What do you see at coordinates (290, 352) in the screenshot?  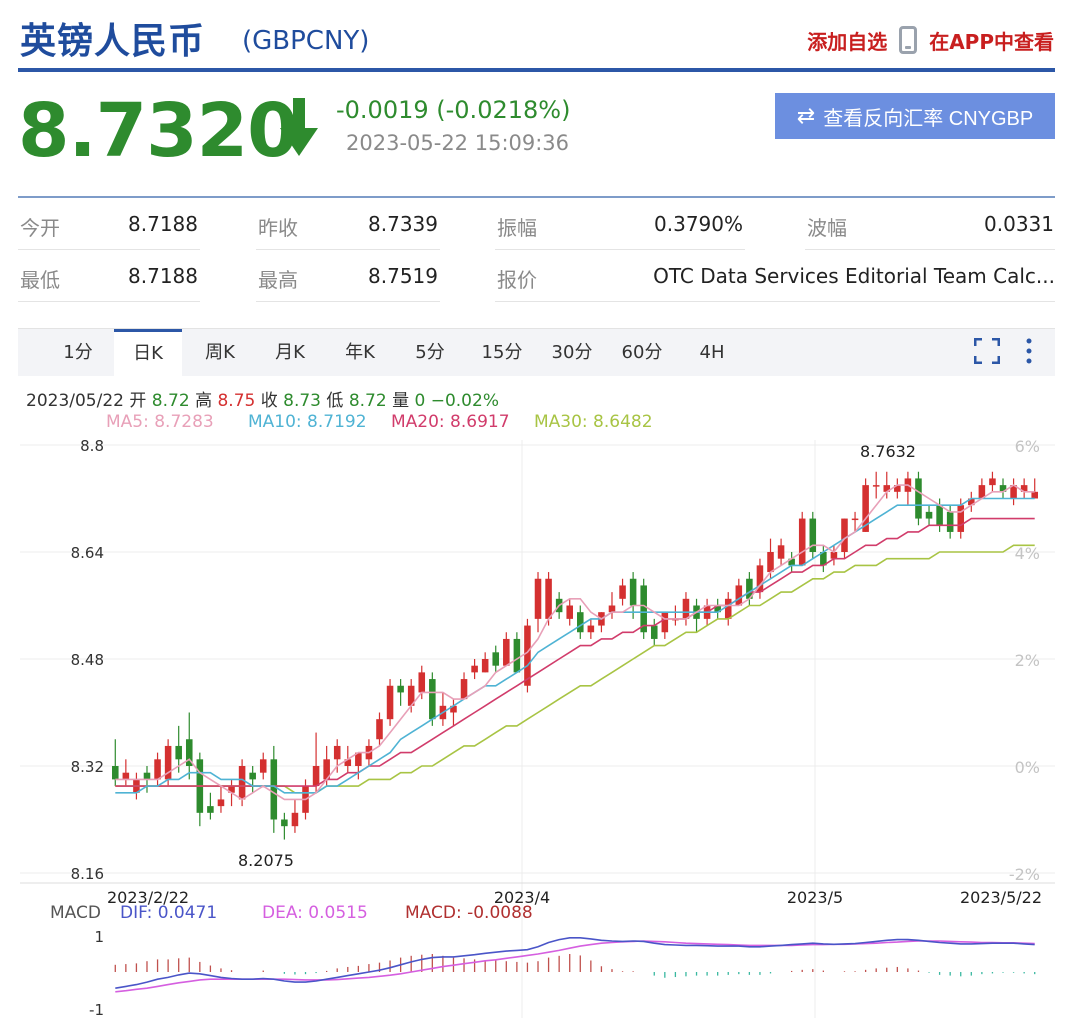 I see `tab-monthly: 月K` at bounding box center [290, 352].